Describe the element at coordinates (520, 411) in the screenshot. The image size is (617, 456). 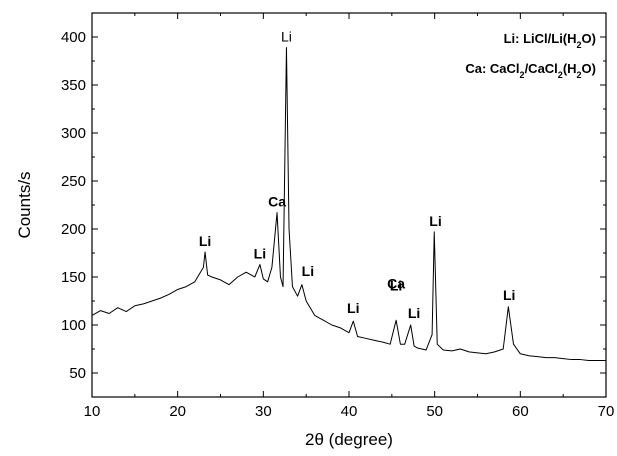
I see `x-tick-label: 60` at that location.